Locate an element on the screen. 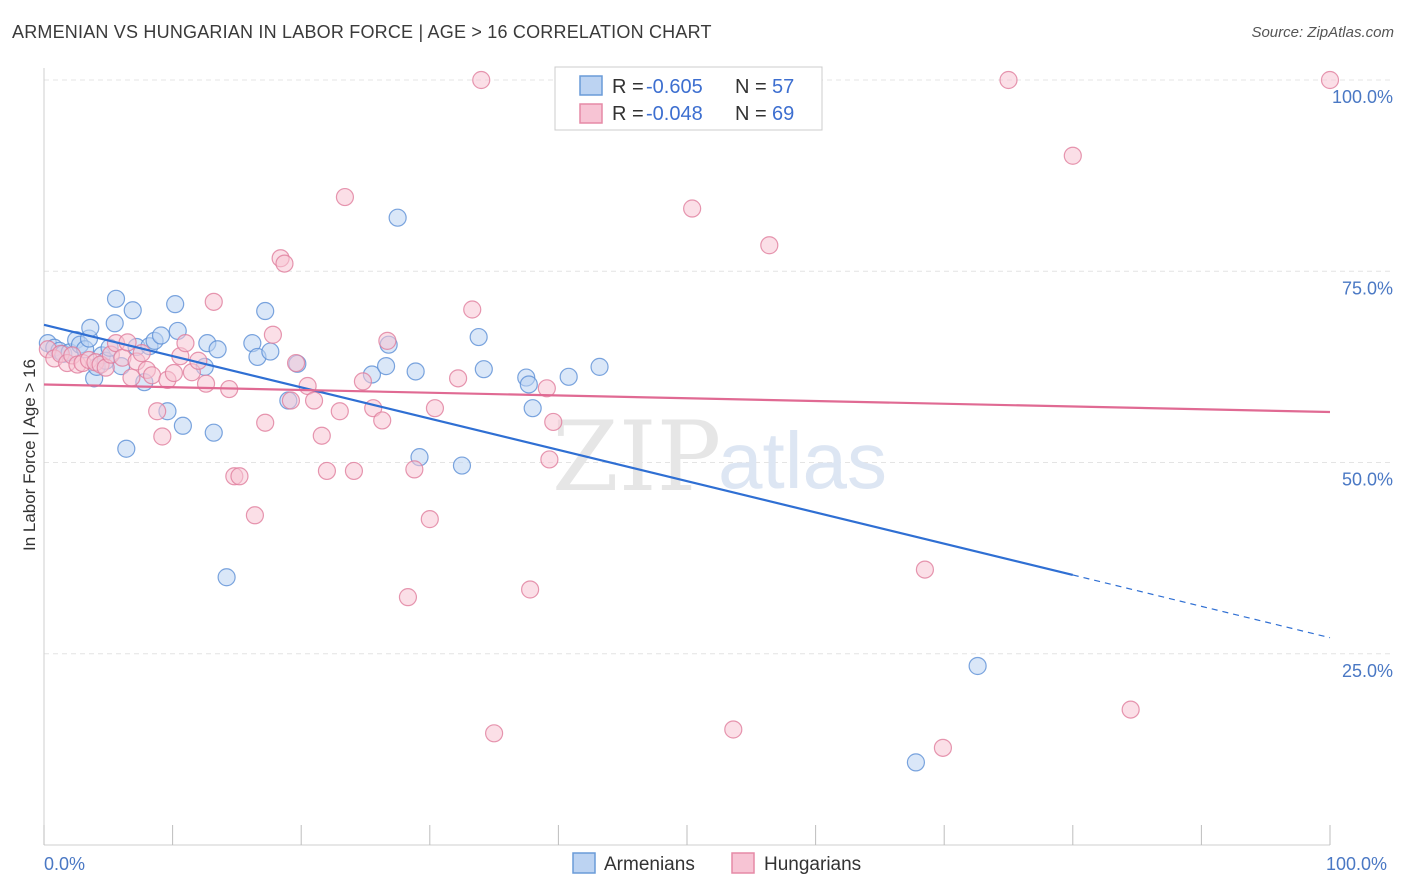 The width and height of the screenshot is (1406, 892). legend-bottom: Armenians Hungarians is located at coordinates (716, 863).